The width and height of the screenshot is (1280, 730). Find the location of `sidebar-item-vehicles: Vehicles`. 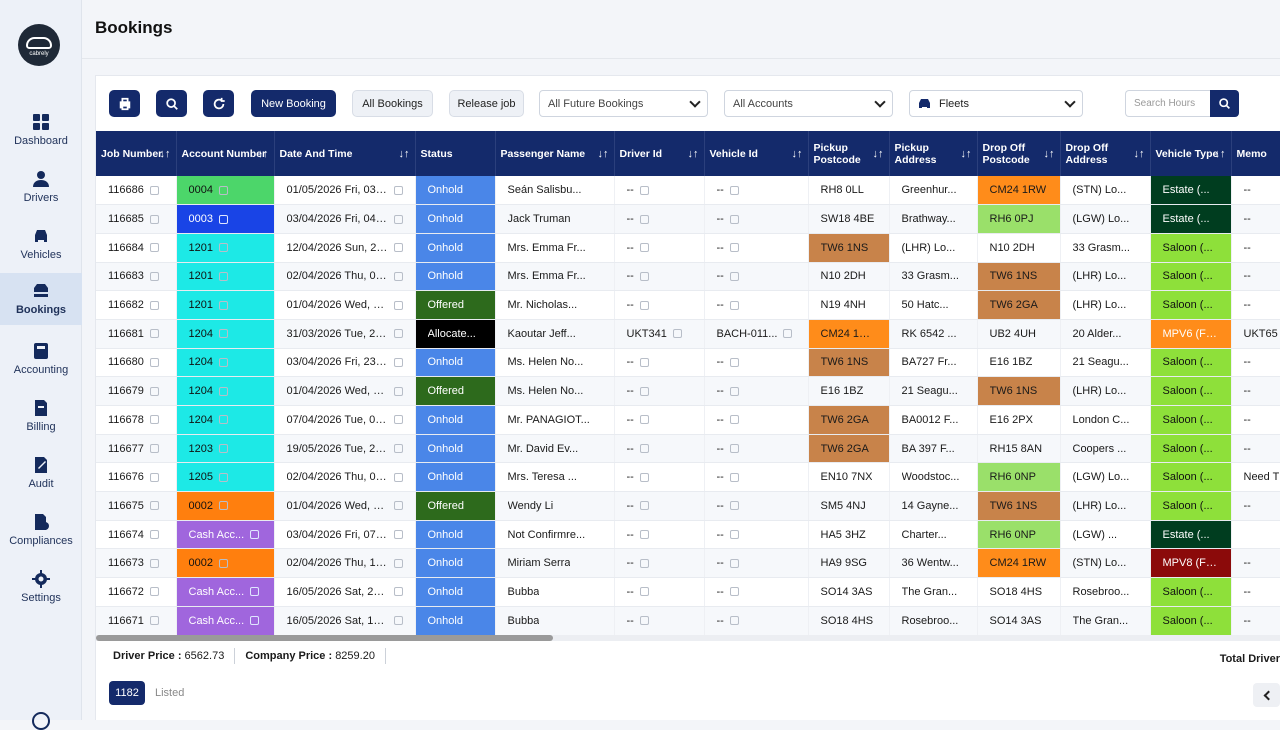

sidebar-item-vehicles: Vehicles is located at coordinates (41, 244).